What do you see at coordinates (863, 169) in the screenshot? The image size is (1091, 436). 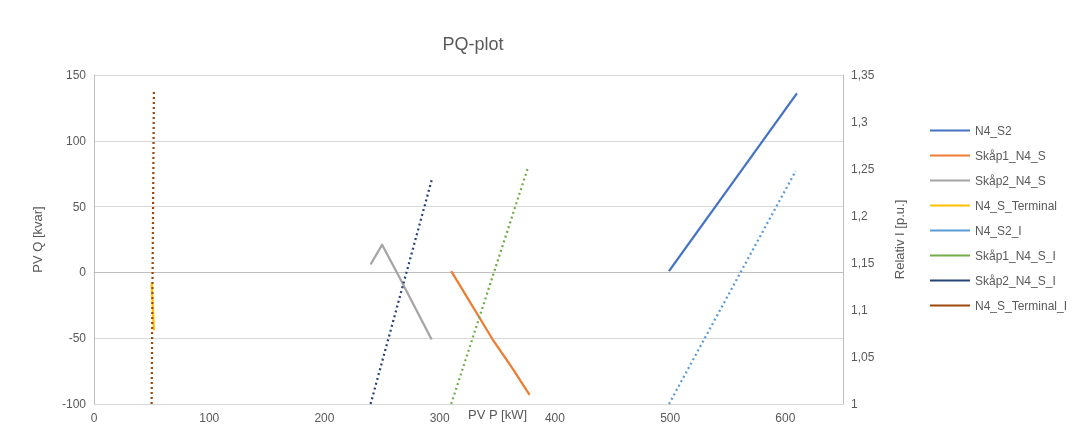 I see `y2-tick-label: 1,25` at bounding box center [863, 169].